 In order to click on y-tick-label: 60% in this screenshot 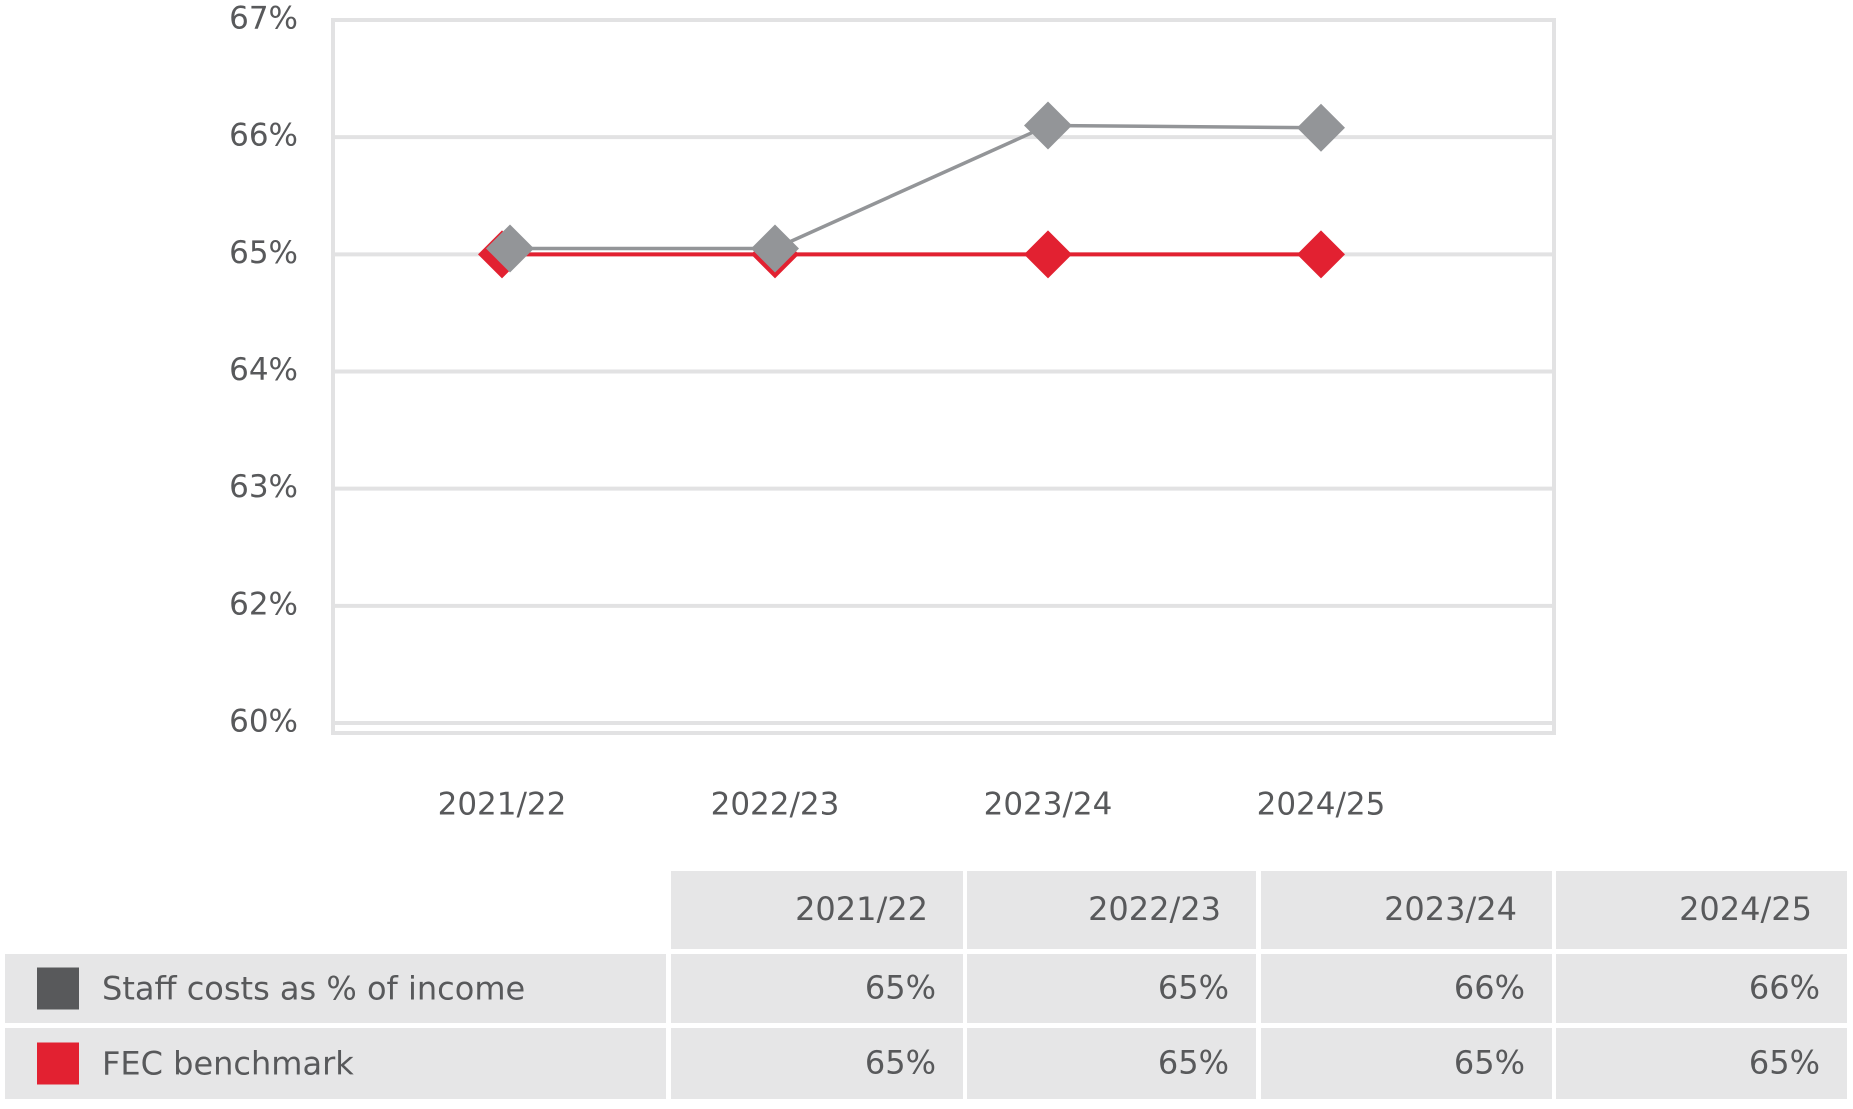, I will do `click(263, 722)`.